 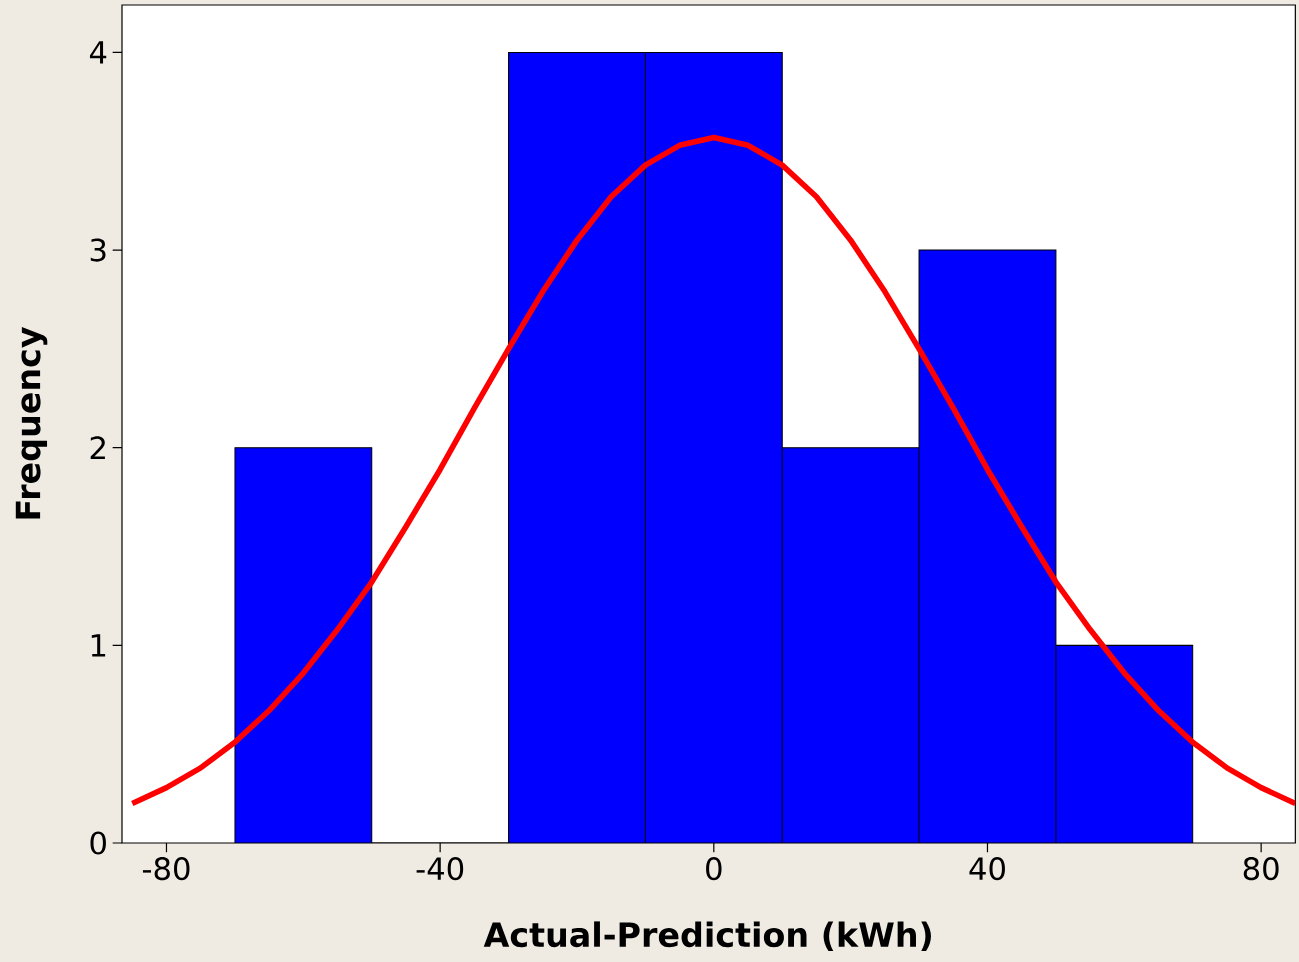 I want to click on y-tick-label: 3, so click(x=98, y=250).